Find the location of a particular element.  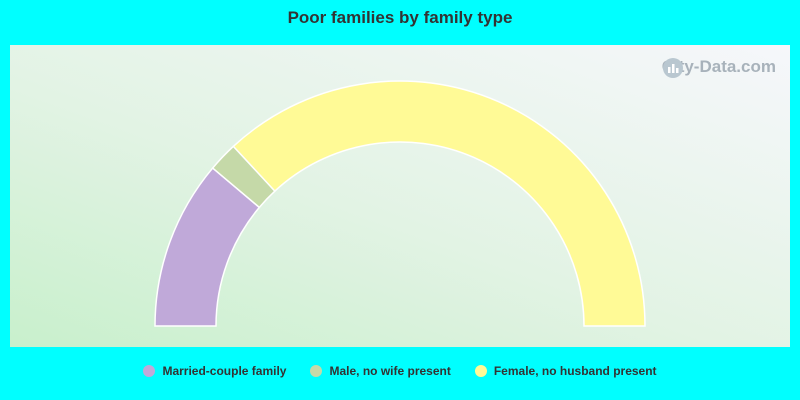

city-data-logo-icon is located at coordinates (672, 68).